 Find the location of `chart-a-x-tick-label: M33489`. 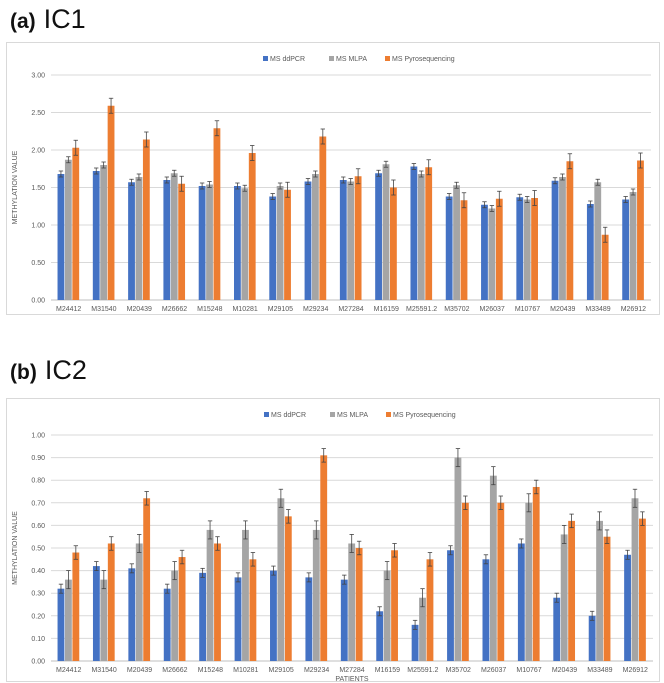

chart-a-x-tick-label: M33489 is located at coordinates (597, 309).